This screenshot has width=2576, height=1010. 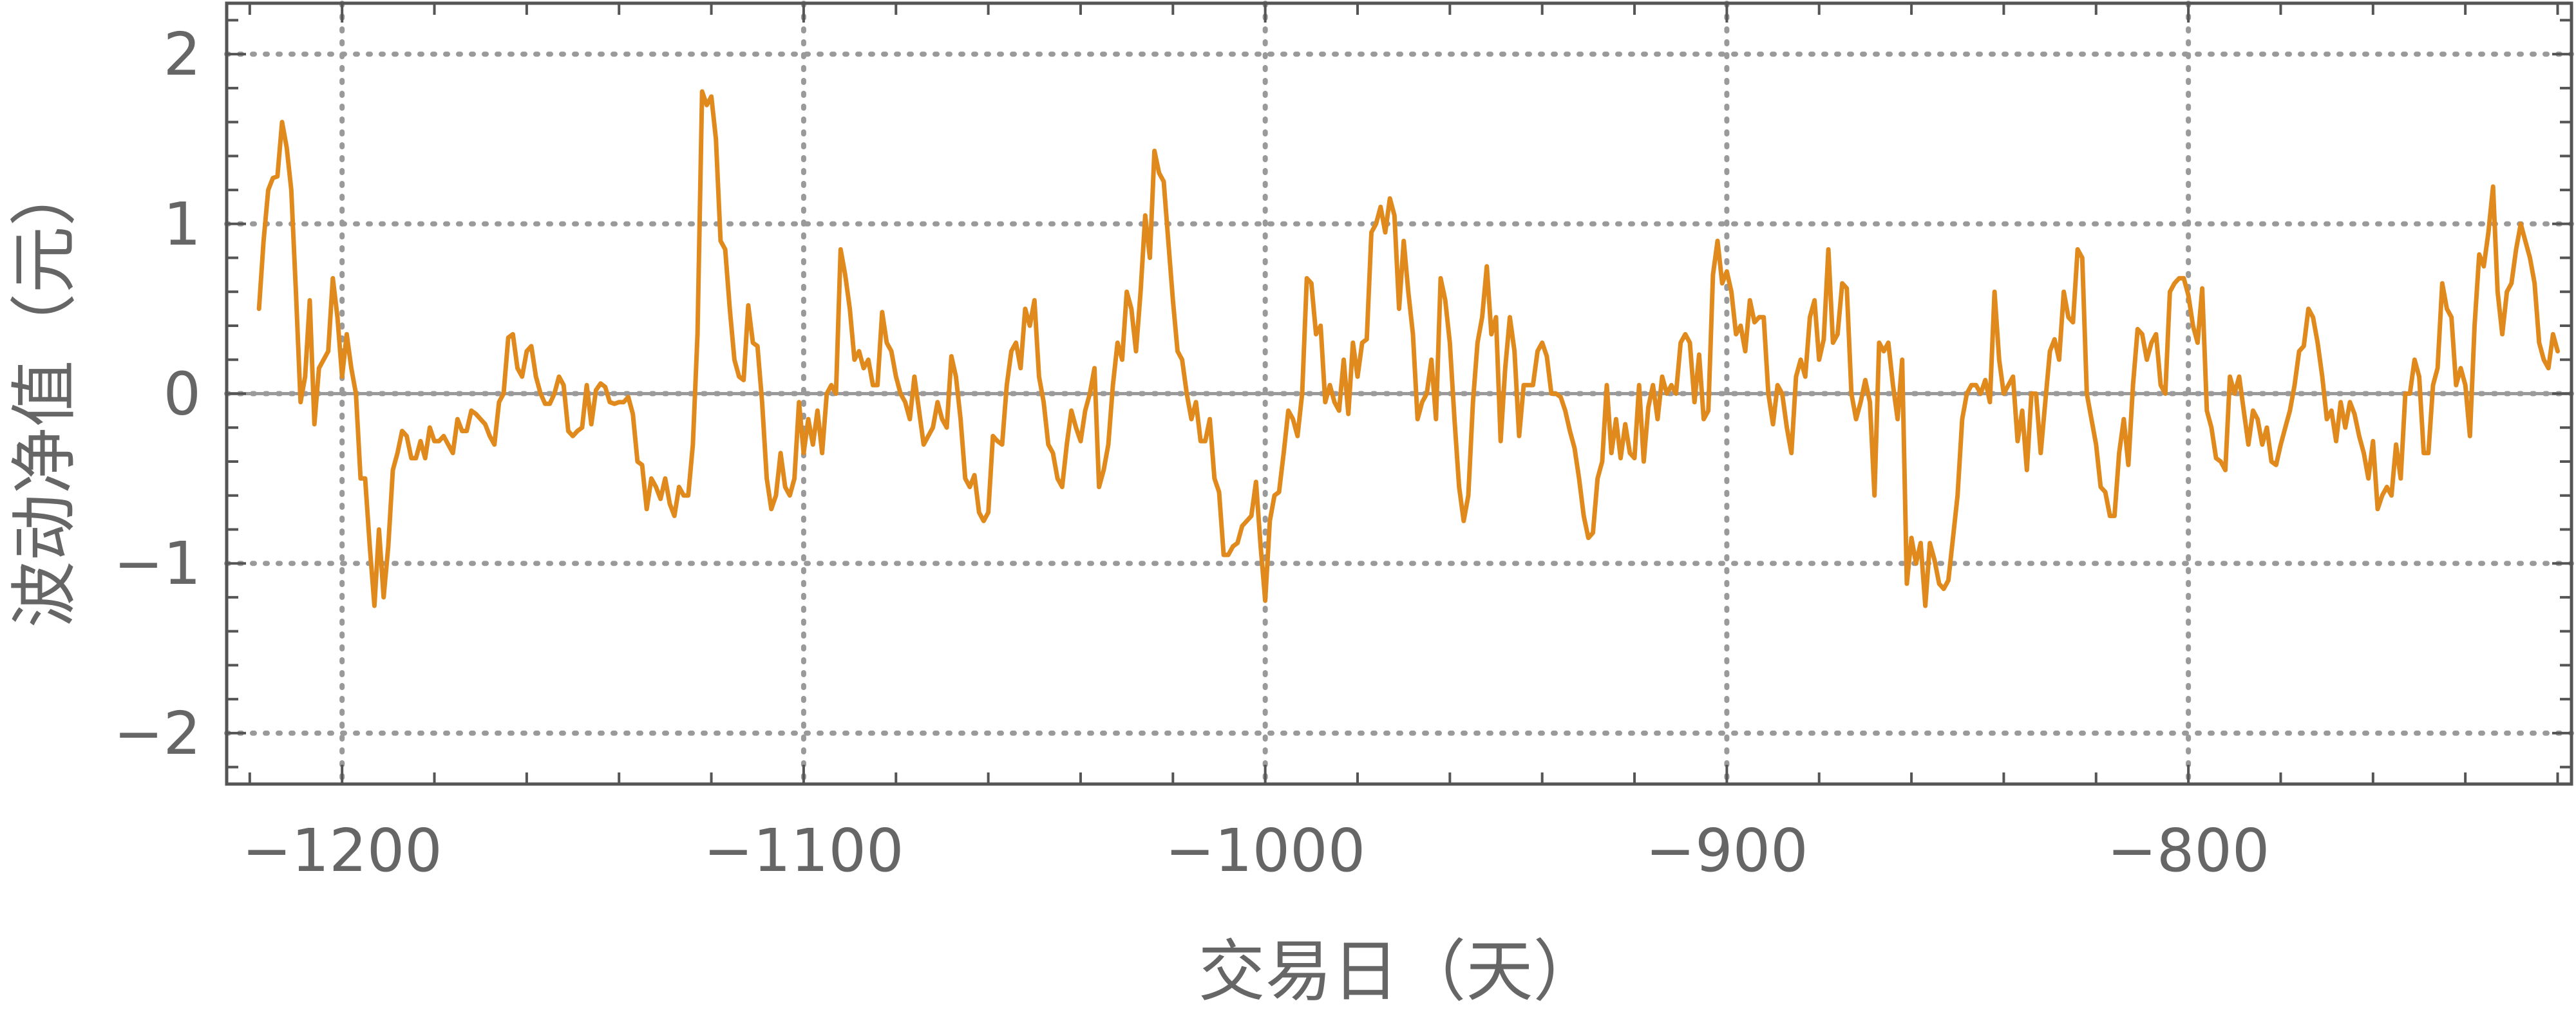 What do you see at coordinates (182, 54) in the screenshot?
I see `y-tick-label: 2` at bounding box center [182, 54].